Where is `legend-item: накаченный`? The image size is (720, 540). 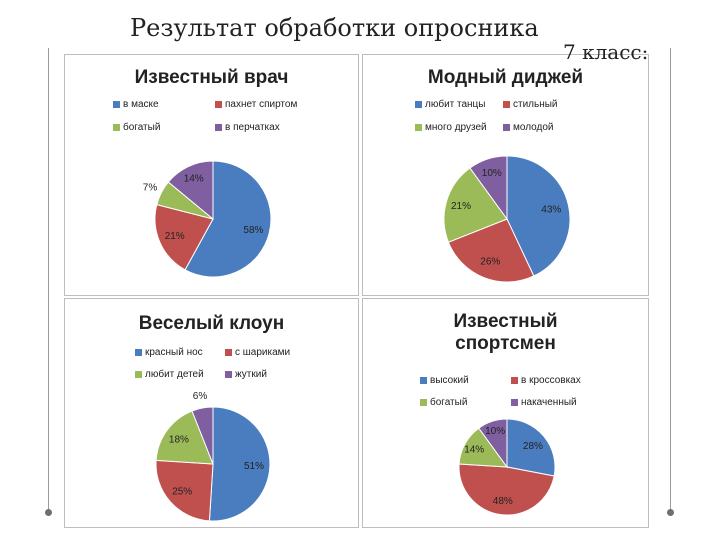
legend-item: накаченный is located at coordinates (544, 402).